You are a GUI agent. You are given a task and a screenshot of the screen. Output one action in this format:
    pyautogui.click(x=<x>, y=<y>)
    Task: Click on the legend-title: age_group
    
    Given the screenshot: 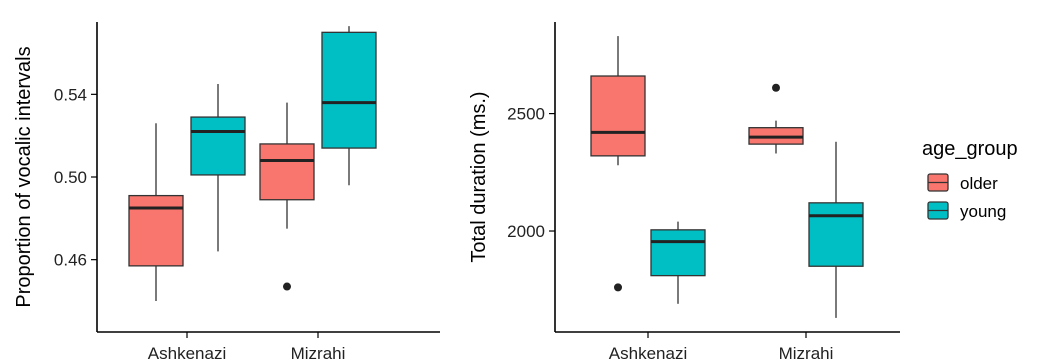 What is the action you would take?
    pyautogui.click(x=970, y=149)
    